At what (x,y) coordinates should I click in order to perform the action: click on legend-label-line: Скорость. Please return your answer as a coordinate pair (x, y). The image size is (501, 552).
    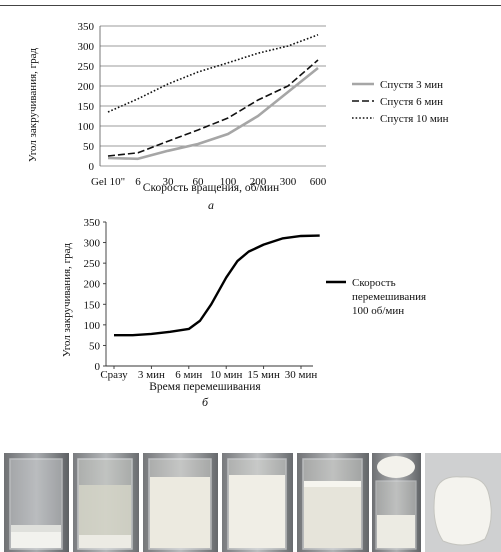
    Looking at the image, I should click on (374, 283).